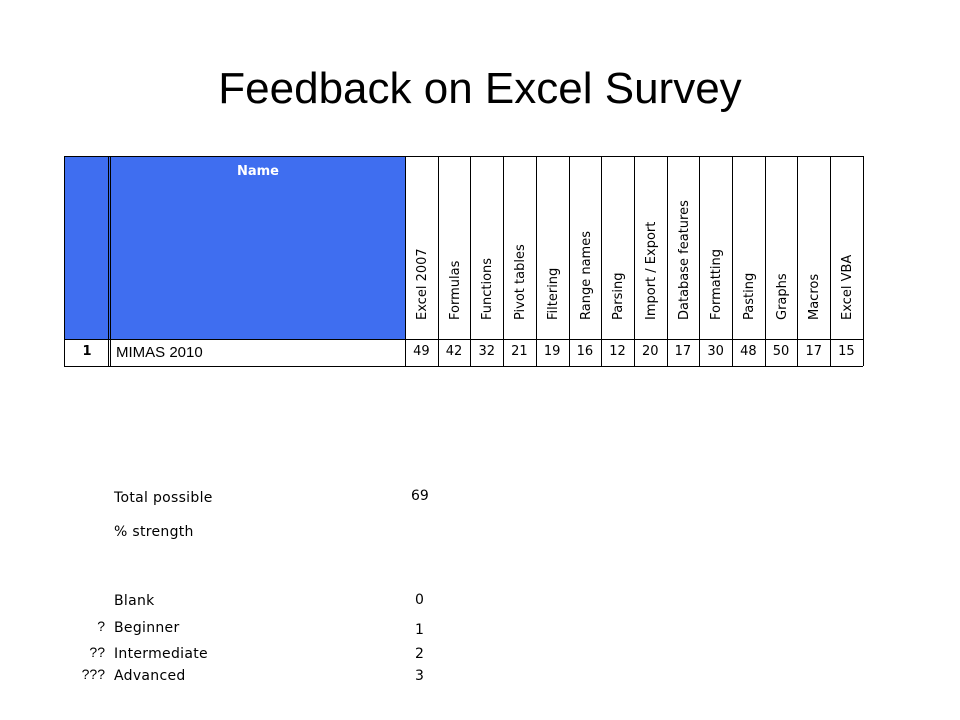 Image resolution: width=960 pixels, height=720 pixels. Describe the element at coordinates (717, 284) in the screenshot. I see `column-header-label: Formatting` at that location.